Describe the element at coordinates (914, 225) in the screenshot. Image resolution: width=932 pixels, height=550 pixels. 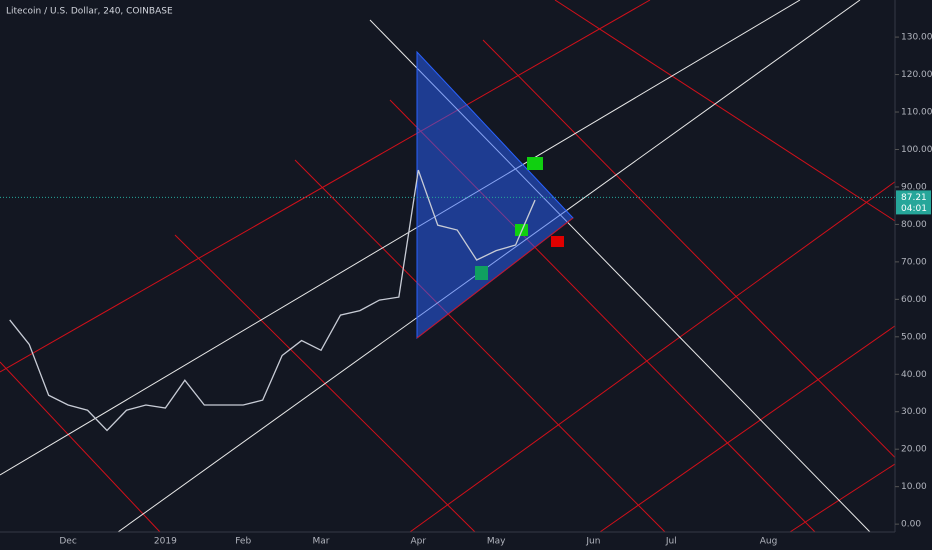
I see `y-tick-label: 80.00` at that location.